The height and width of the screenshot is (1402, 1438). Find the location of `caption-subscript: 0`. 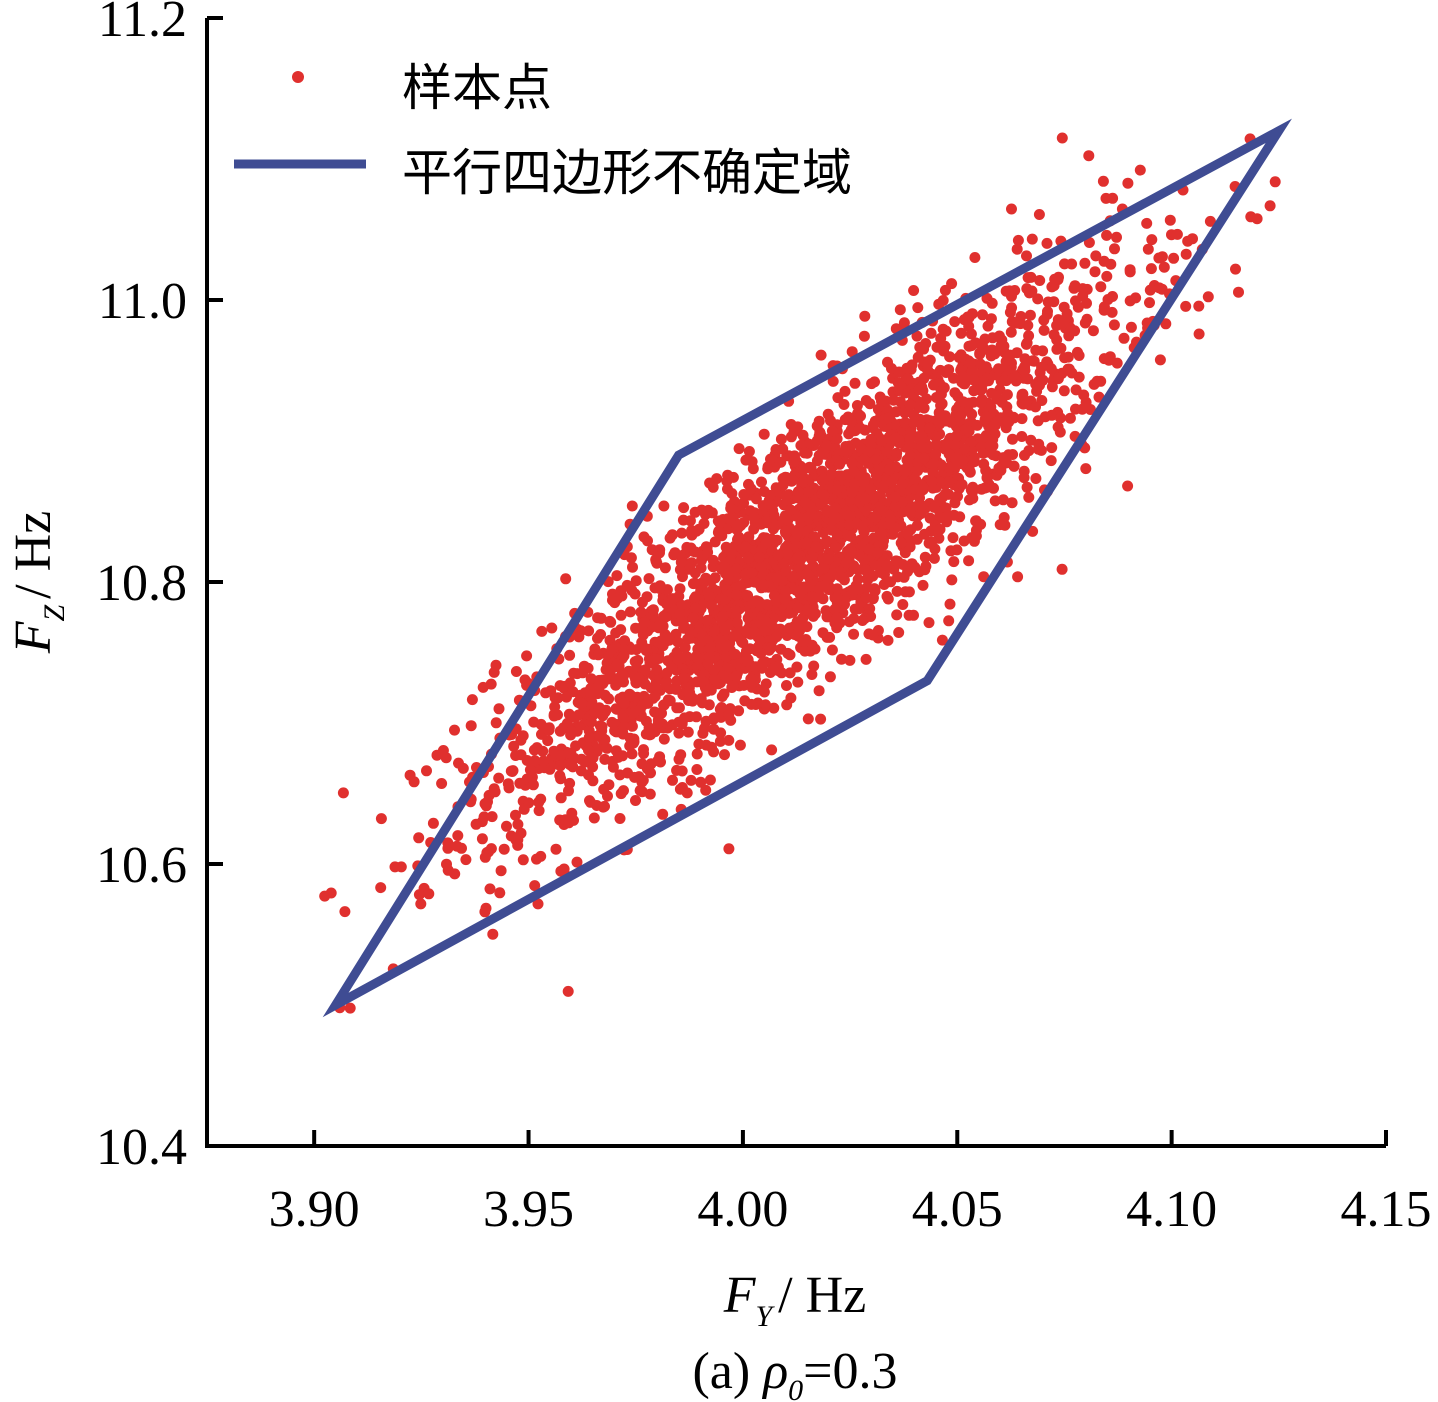

caption-subscript: 0 is located at coordinates (795, 1388).